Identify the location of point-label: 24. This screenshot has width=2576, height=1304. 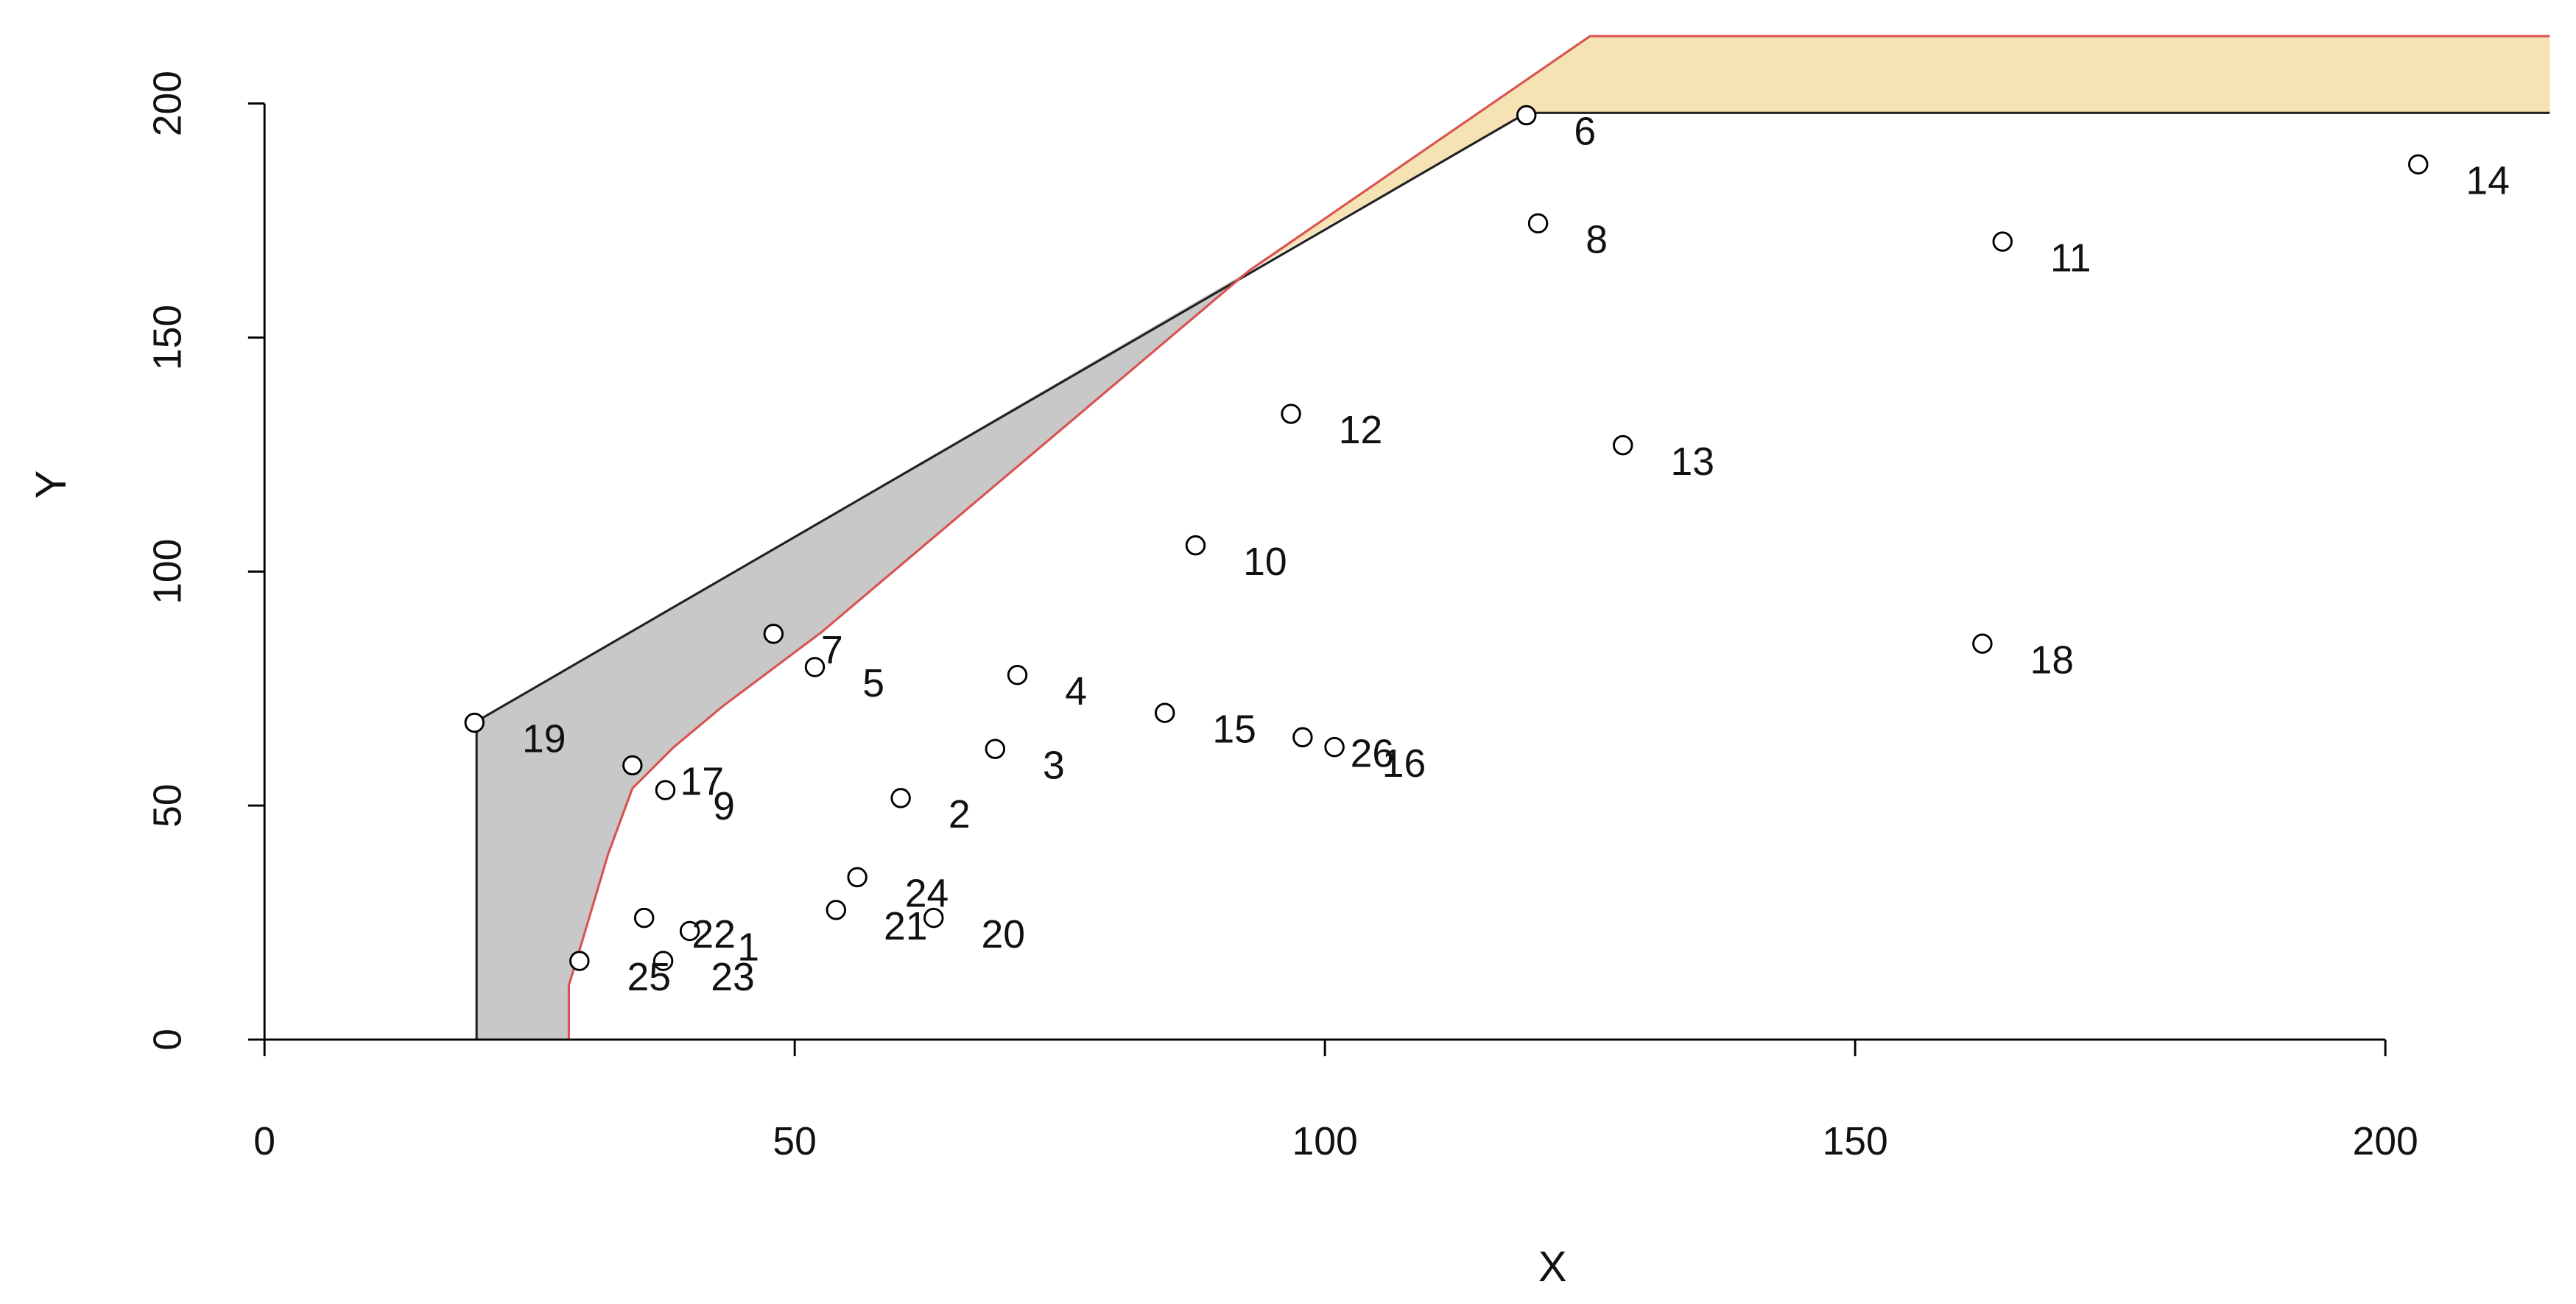
(927, 894).